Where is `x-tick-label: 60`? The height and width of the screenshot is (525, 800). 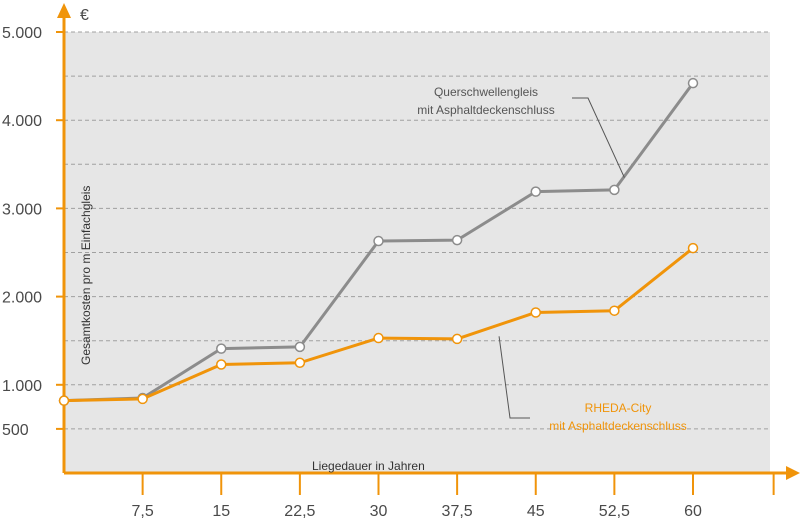
x-tick-label: 60 is located at coordinates (693, 511).